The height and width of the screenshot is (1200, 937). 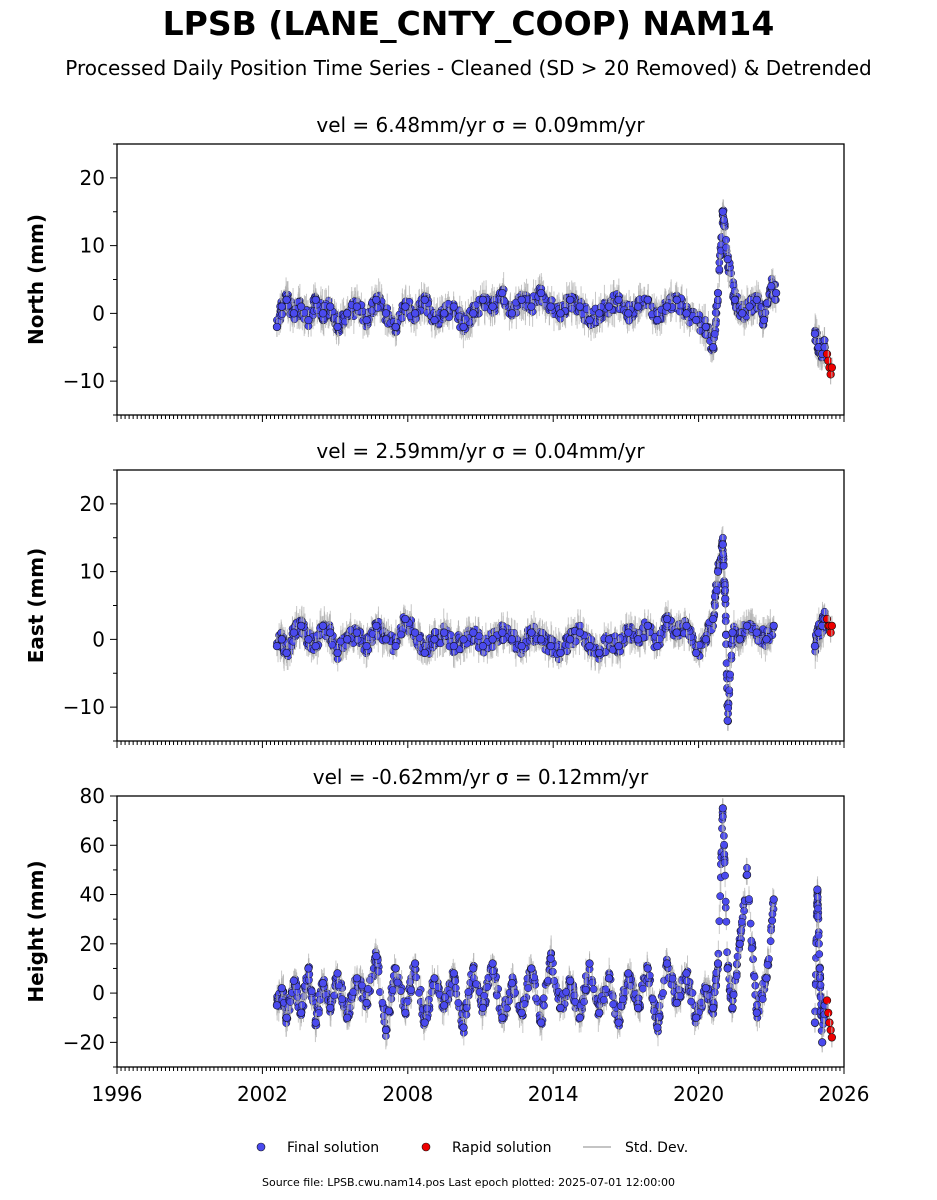 I want to click on panel-title: vel = -0.62mm/yr σ = 0.12mm/yr, so click(x=481, y=777).